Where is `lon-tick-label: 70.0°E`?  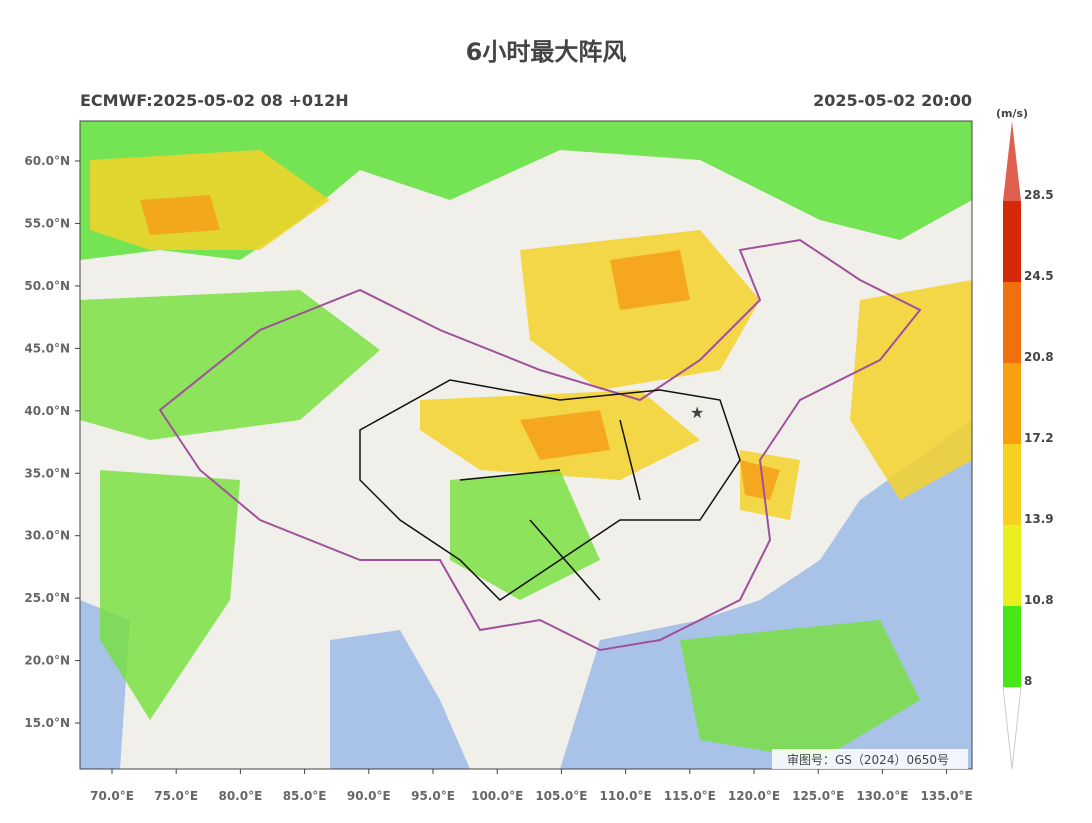 lon-tick-label: 70.0°E is located at coordinates (112, 796).